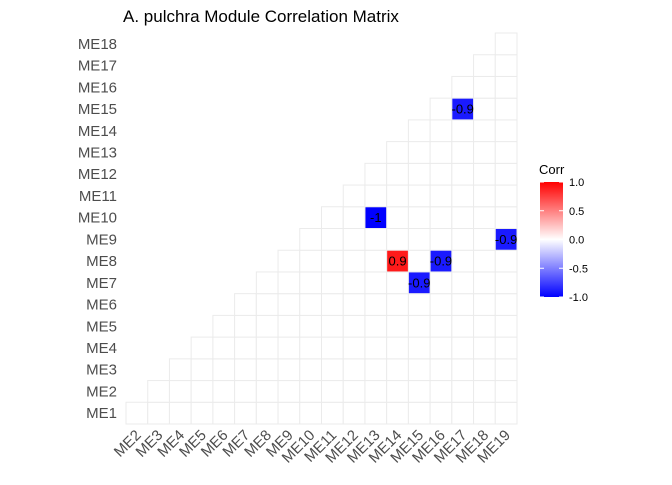 The height and width of the screenshot is (485, 672). I want to click on legend-tick-label: 1.0, so click(576, 183).